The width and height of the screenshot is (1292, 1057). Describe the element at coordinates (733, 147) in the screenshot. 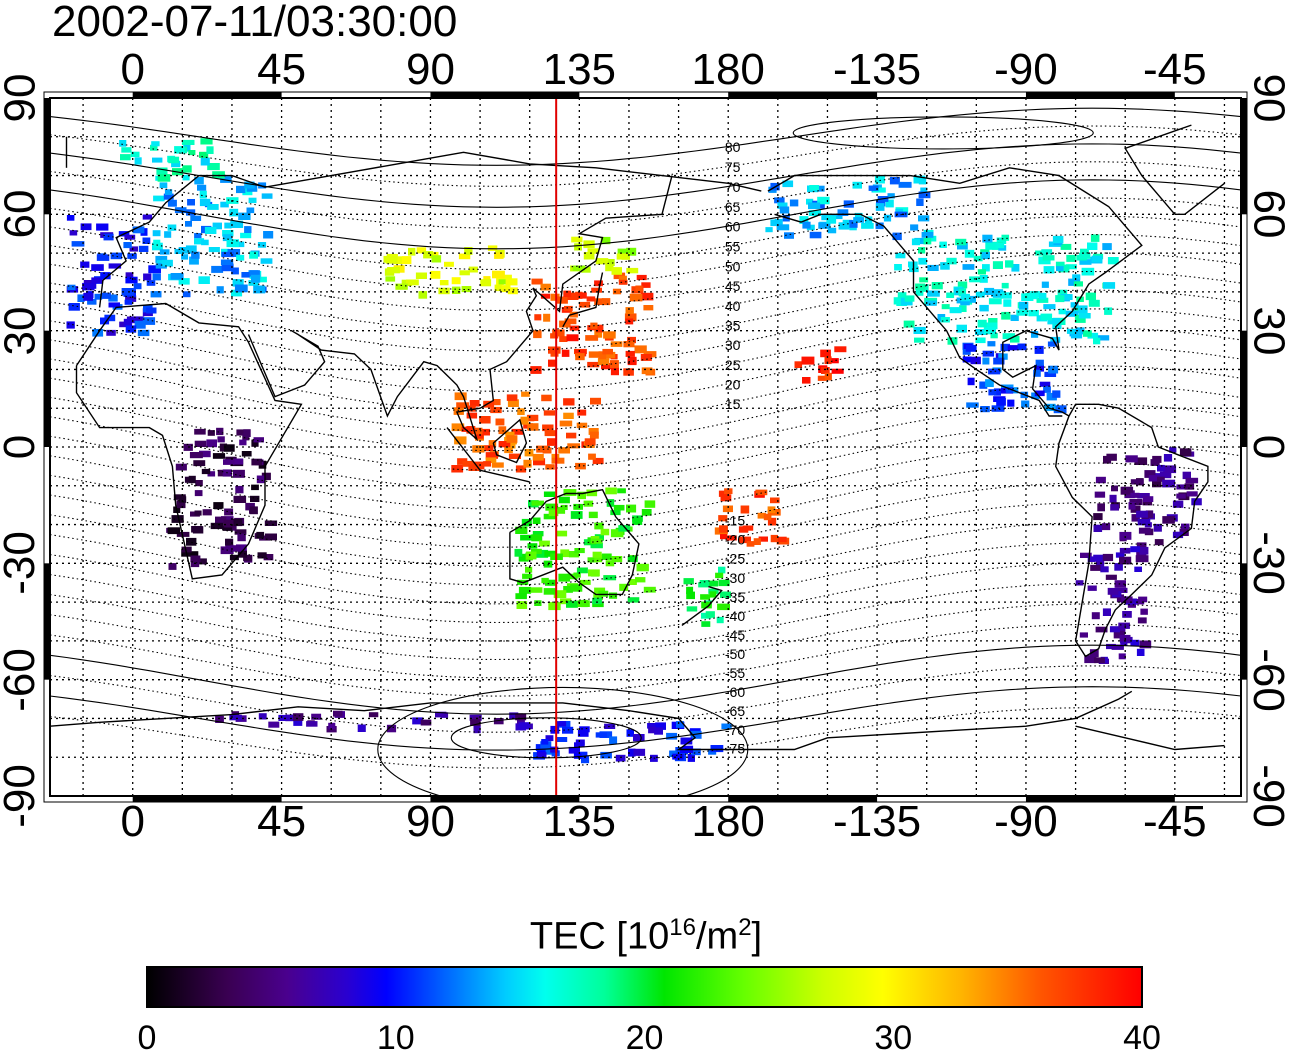

I see `contour-label-0: 80` at that location.